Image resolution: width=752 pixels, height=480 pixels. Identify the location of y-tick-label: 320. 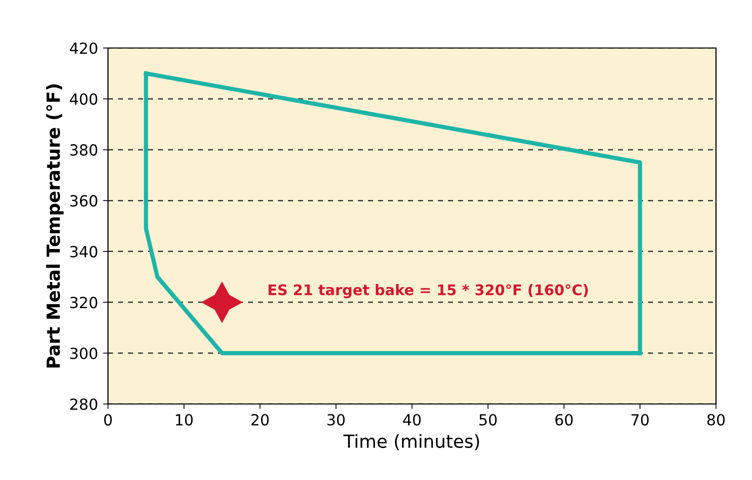
(84, 302).